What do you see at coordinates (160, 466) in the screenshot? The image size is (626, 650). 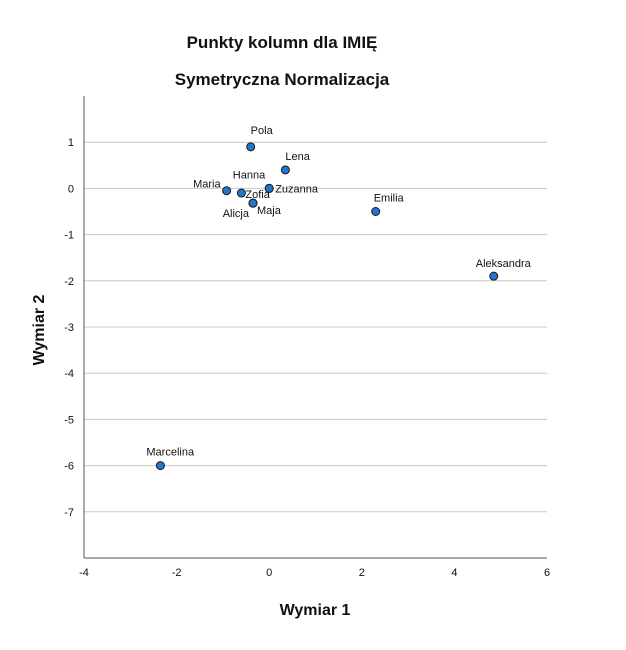 I see `data-point-marcelina` at bounding box center [160, 466].